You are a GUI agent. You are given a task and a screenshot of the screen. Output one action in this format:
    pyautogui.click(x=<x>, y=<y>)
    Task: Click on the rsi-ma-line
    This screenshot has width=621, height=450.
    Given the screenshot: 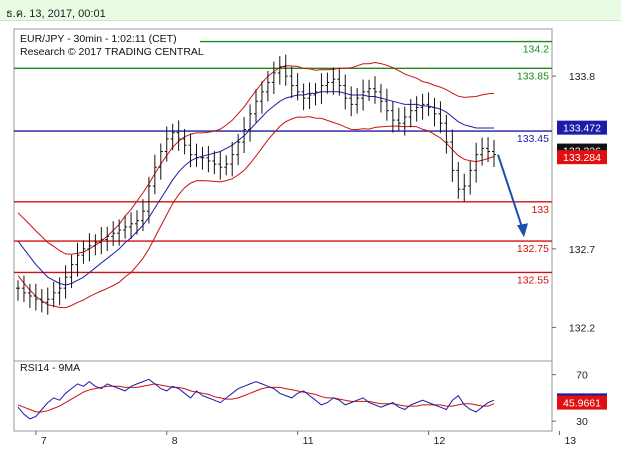 What is the action you would take?
    pyautogui.click(x=256, y=398)
    